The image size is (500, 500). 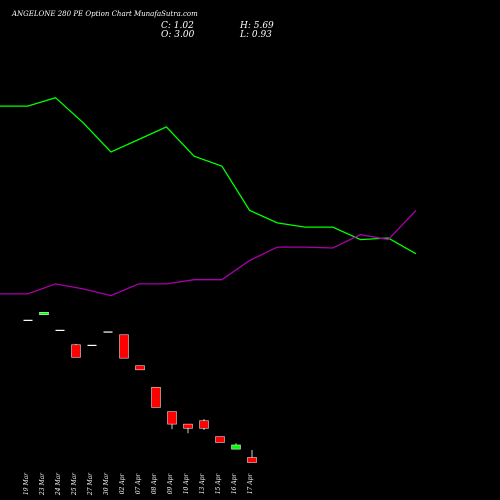 I want to click on x-tick-label: 27 Mar, so click(x=90, y=484).